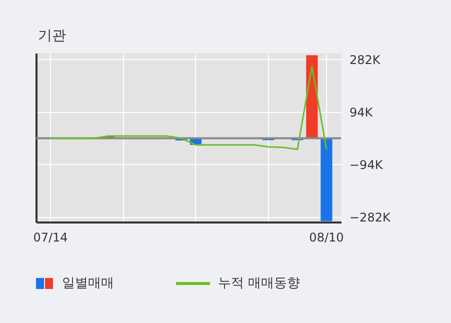 The image size is (451, 323). I want to click on x-tick-label: 08/10, so click(326, 237).